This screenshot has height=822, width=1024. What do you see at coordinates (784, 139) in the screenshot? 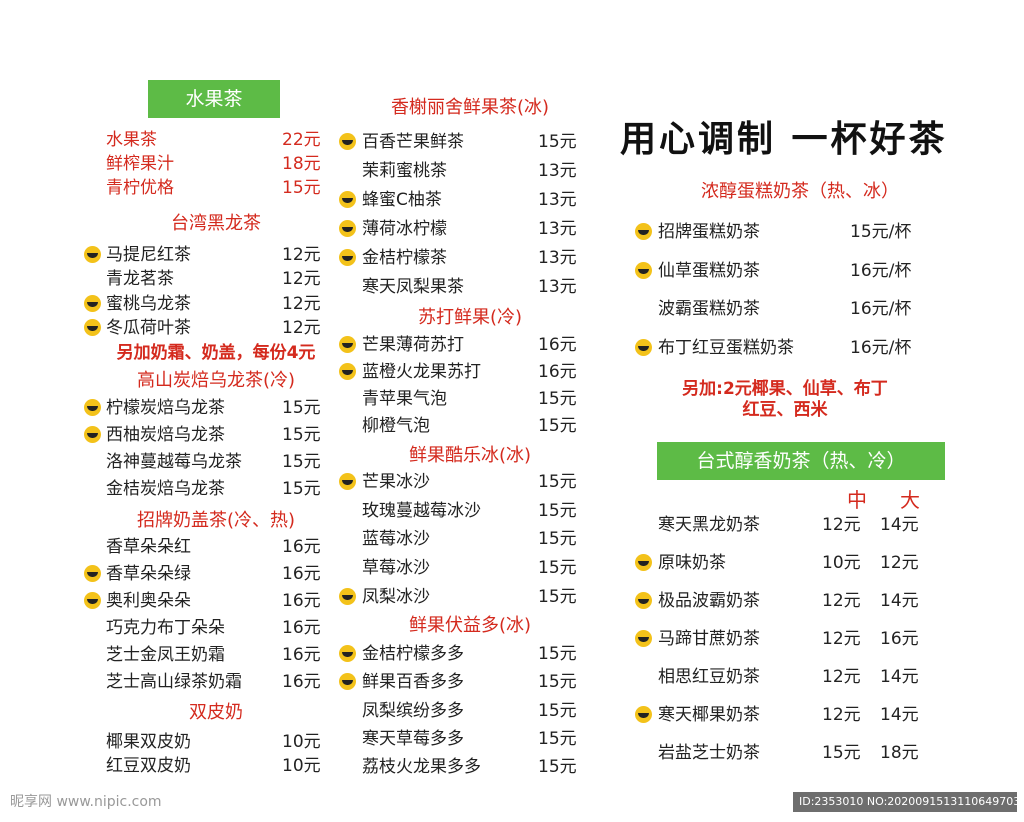
I see `slogan: 用心调制 一杯好茶` at bounding box center [784, 139].